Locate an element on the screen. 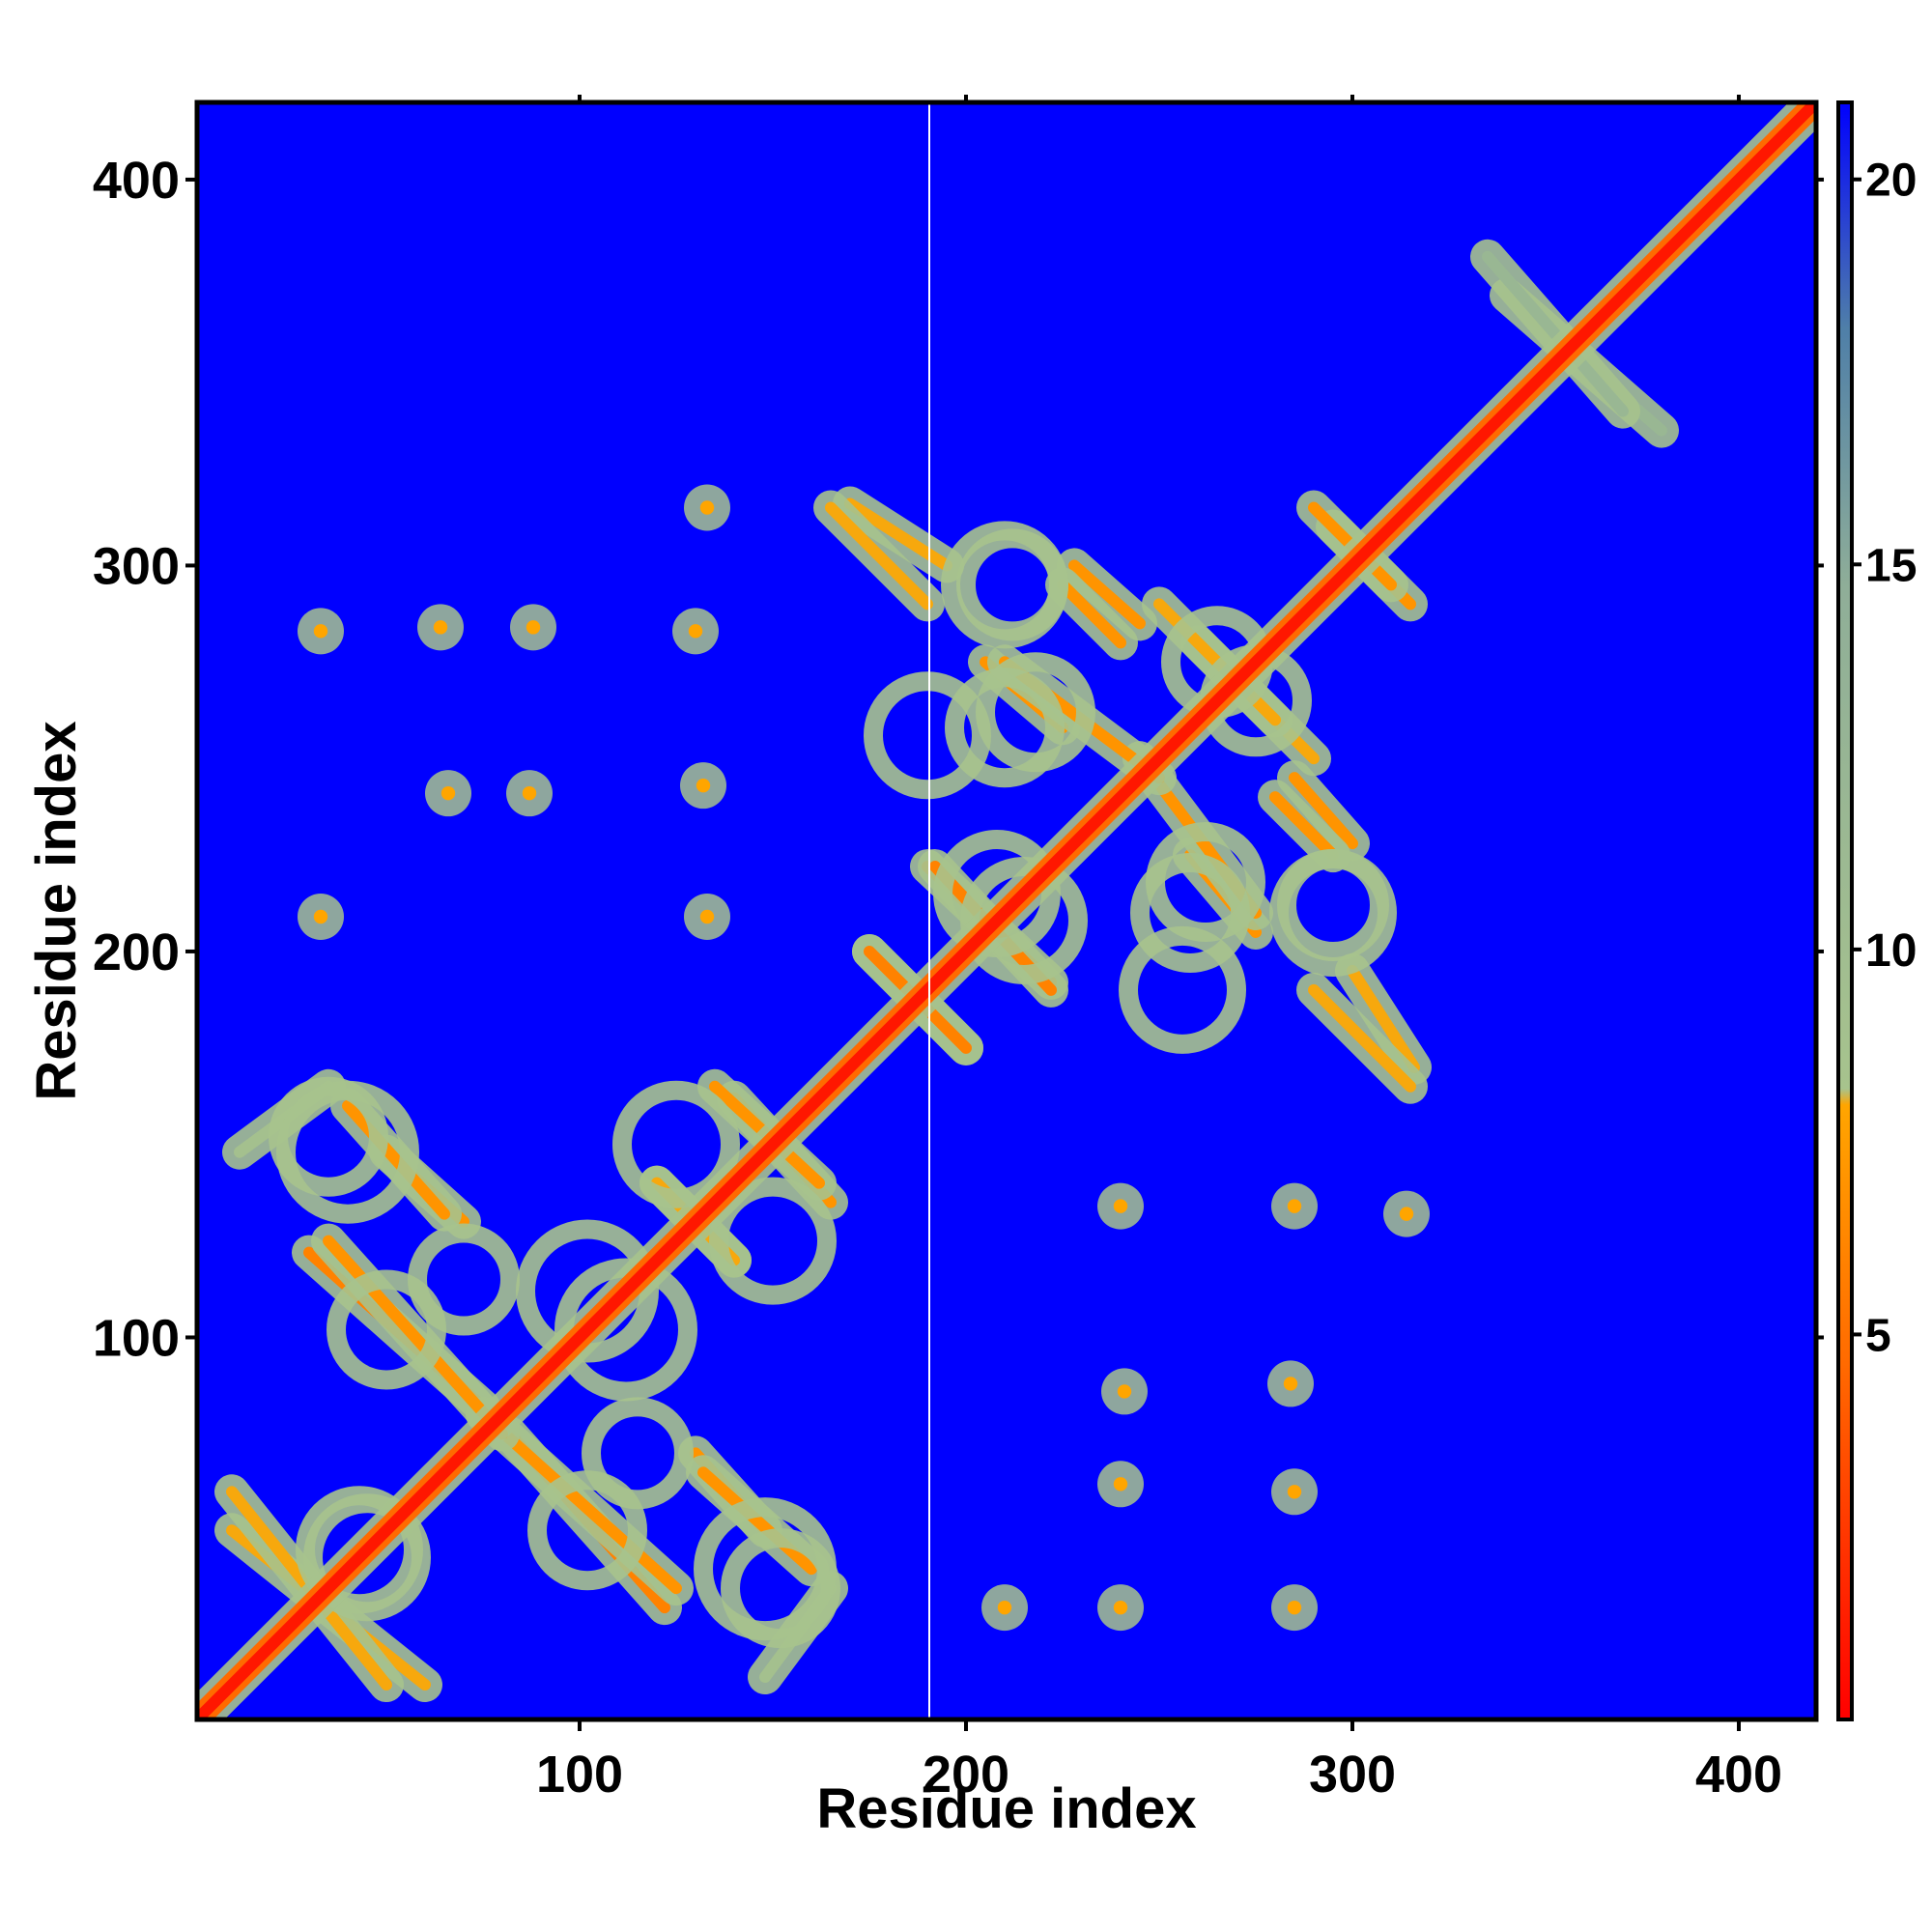  x-tick-label: 100 is located at coordinates (579, 1775).